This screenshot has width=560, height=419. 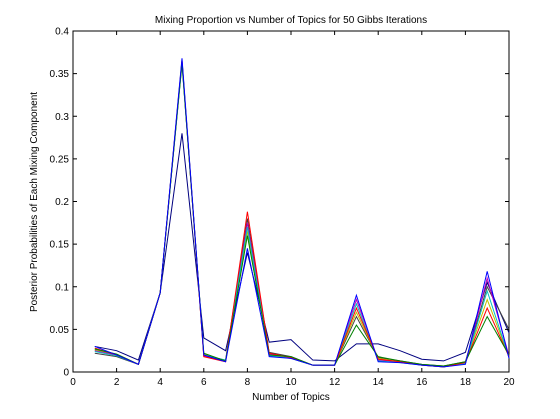 What do you see at coordinates (160, 382) in the screenshot?
I see `x-tick-label: 4` at bounding box center [160, 382].